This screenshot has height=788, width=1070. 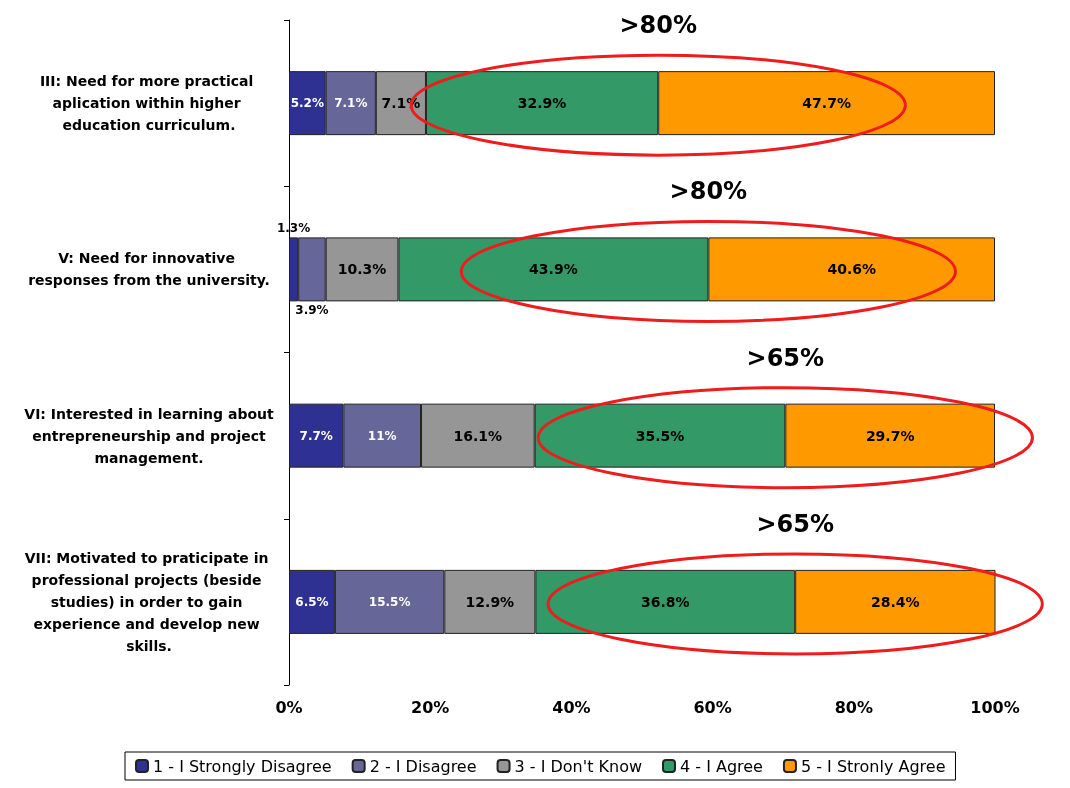 What do you see at coordinates (490, 601) in the screenshot?
I see `data-label: 12.9%` at bounding box center [490, 601].